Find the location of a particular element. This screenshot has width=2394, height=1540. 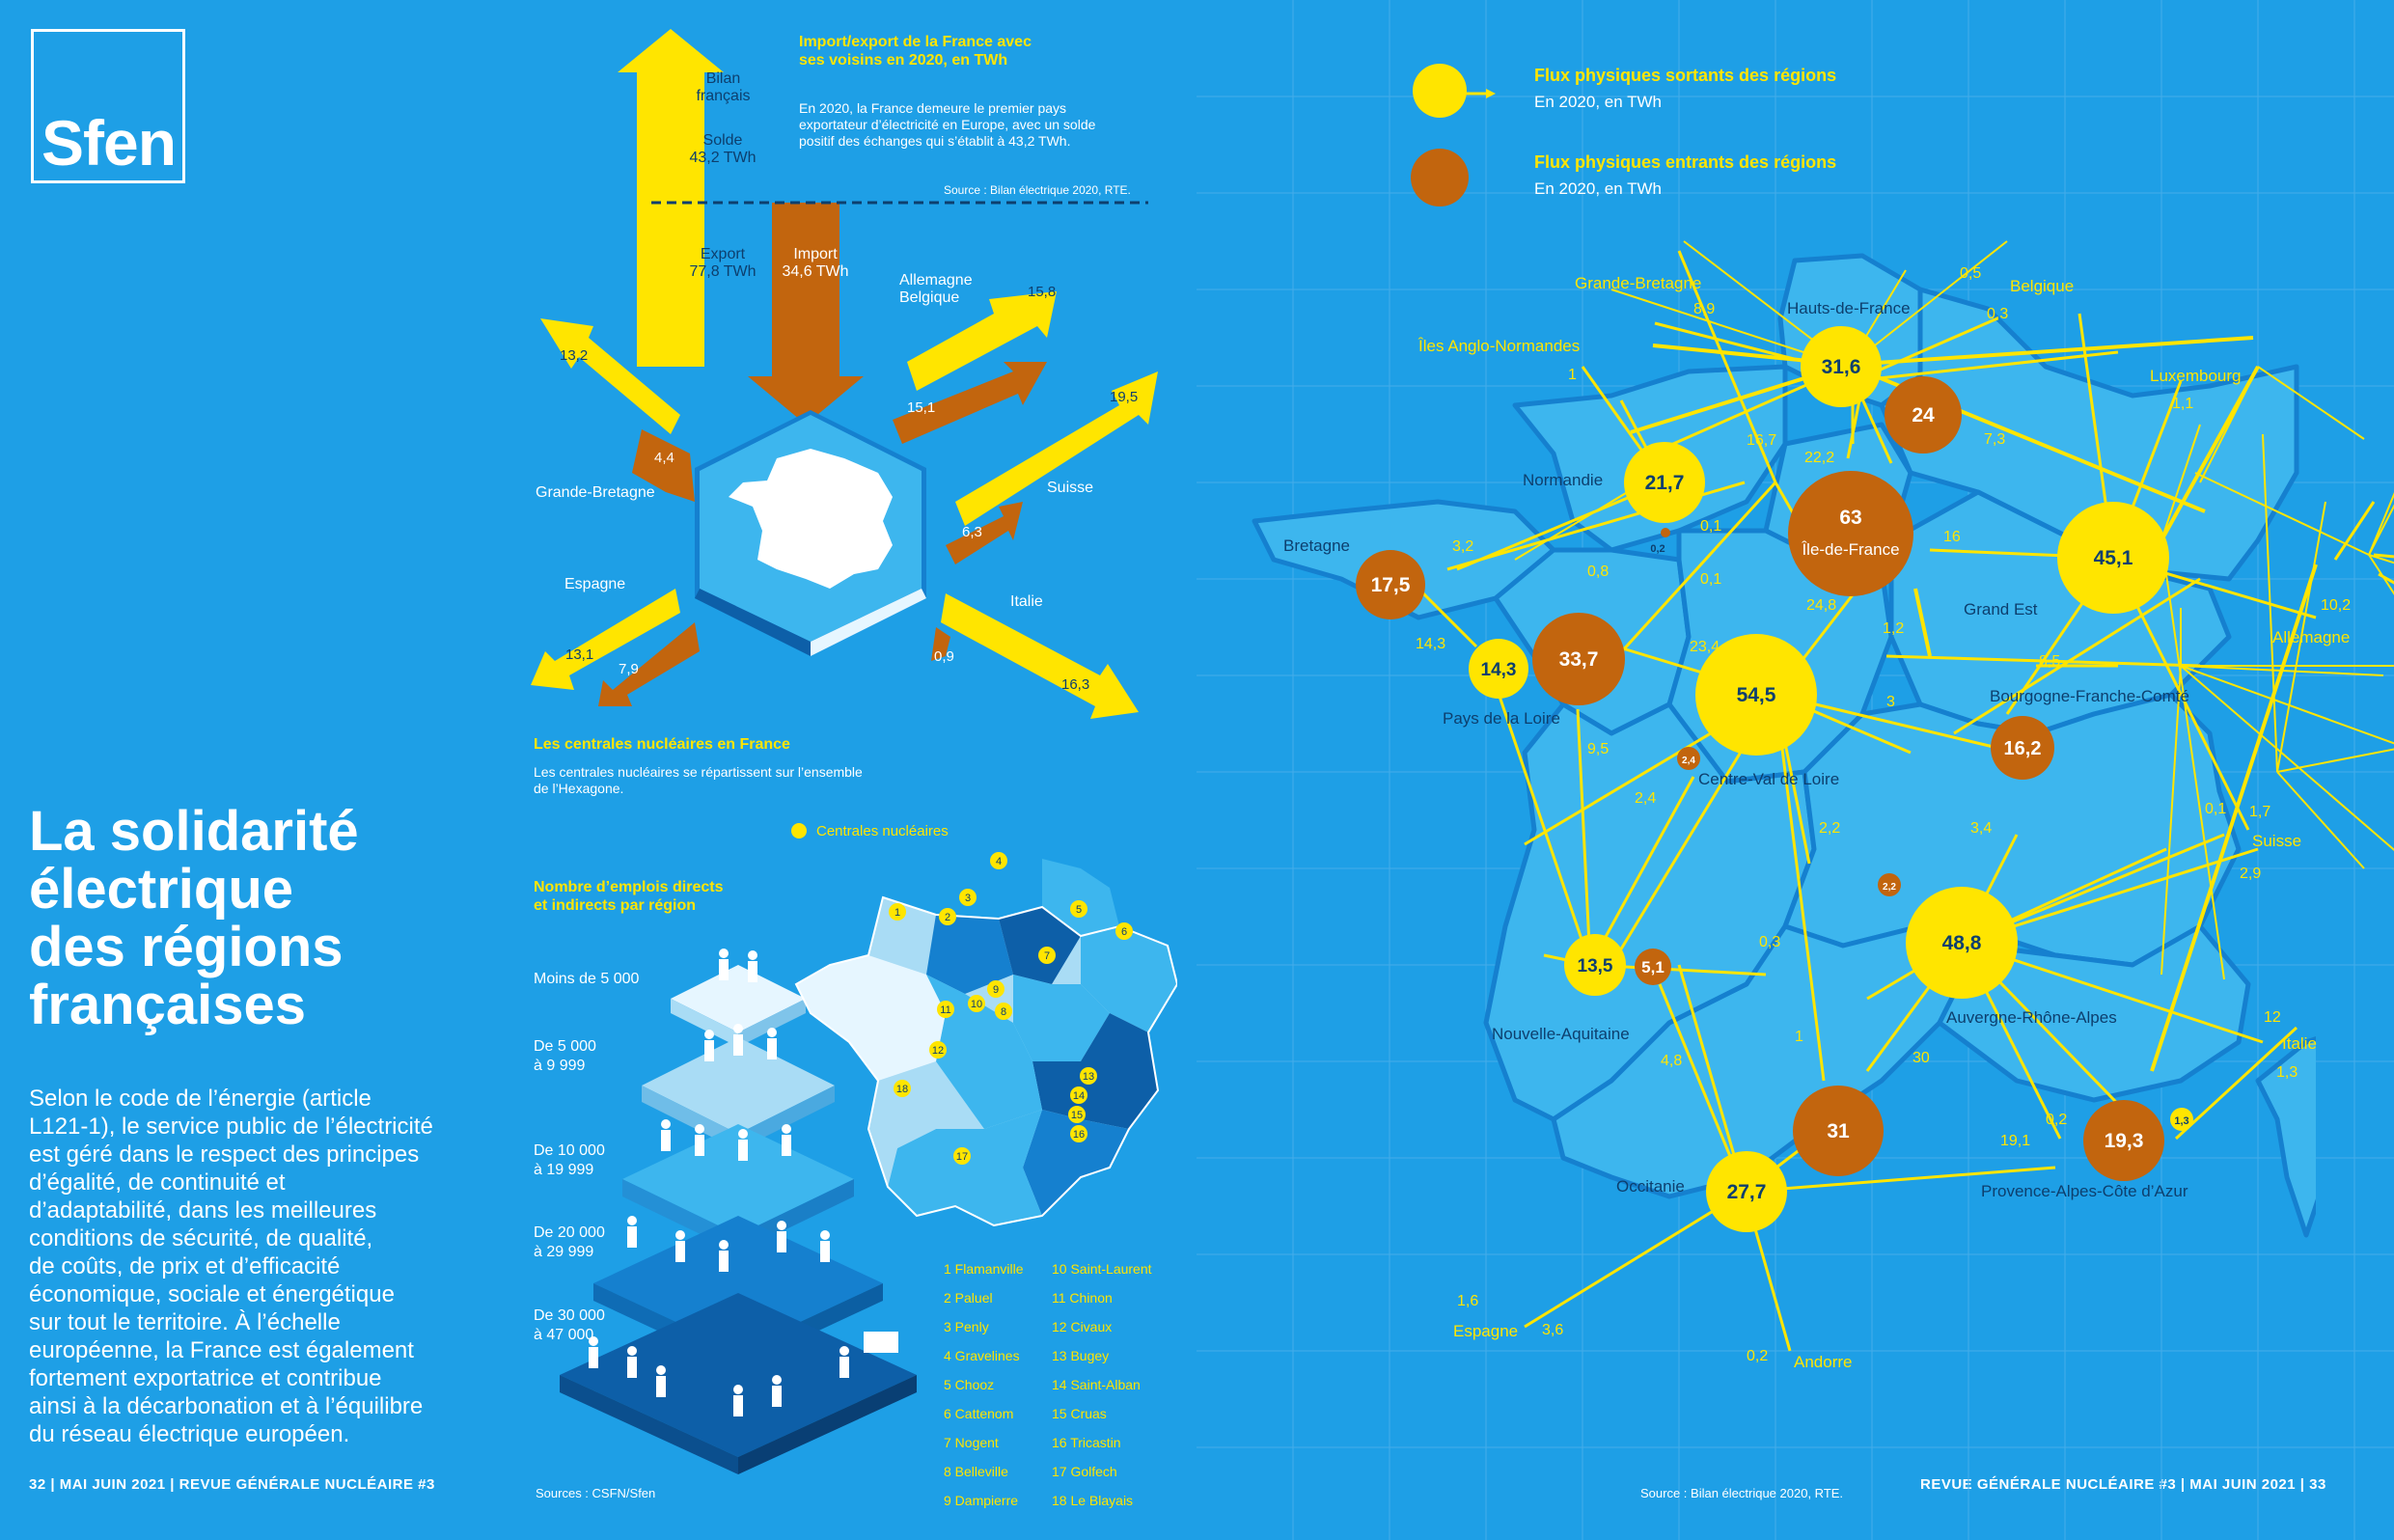

ch-import-value: 6,3 is located at coordinates (972, 532).